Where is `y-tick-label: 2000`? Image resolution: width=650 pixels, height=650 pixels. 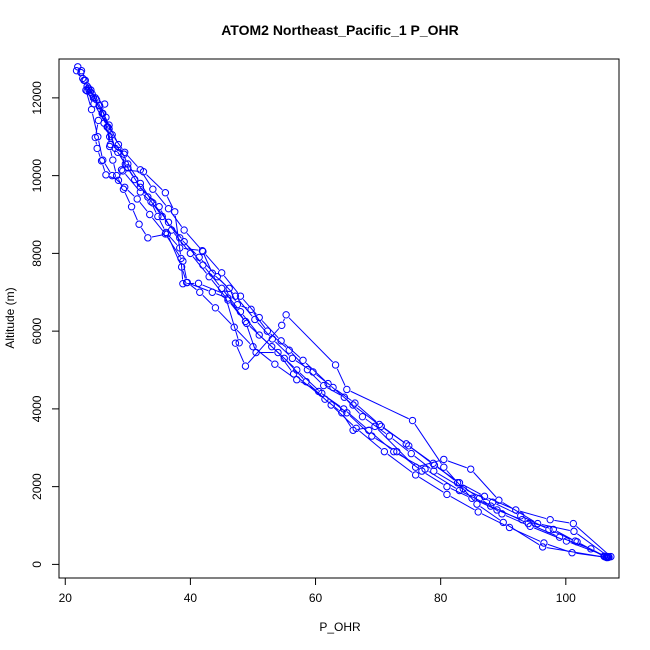 y-tick-label: 2000 is located at coordinates (37, 486).